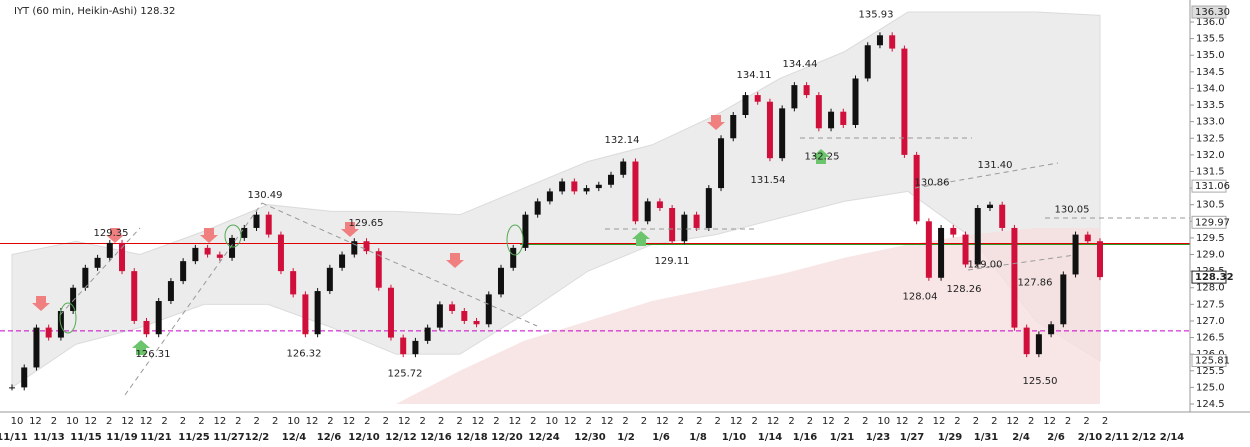 This screenshot has width=1250, height=447. I want to click on chart-title: IYT (60 min, Heikin-Ashi) 128.32, so click(94, 11).